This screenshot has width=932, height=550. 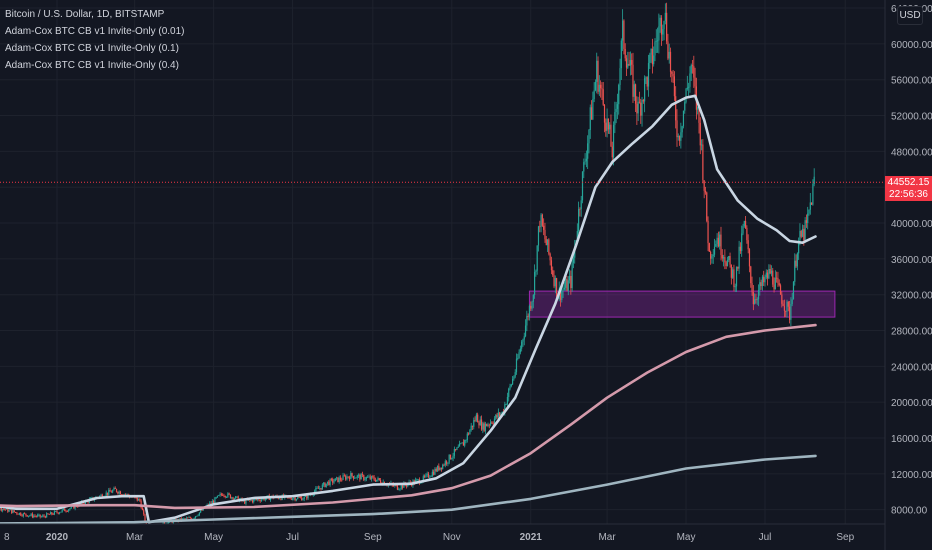 What do you see at coordinates (92, 48) in the screenshot?
I see `legend-indicator-01: Adam-Cox BTC CB v1 Invite-Only (0.1)` at bounding box center [92, 48].